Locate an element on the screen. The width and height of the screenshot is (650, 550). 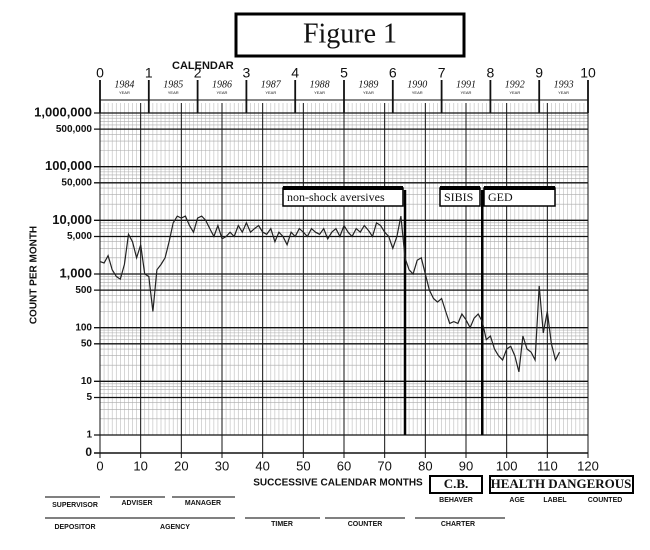
x-tick-label: 10 is located at coordinates (140, 465).